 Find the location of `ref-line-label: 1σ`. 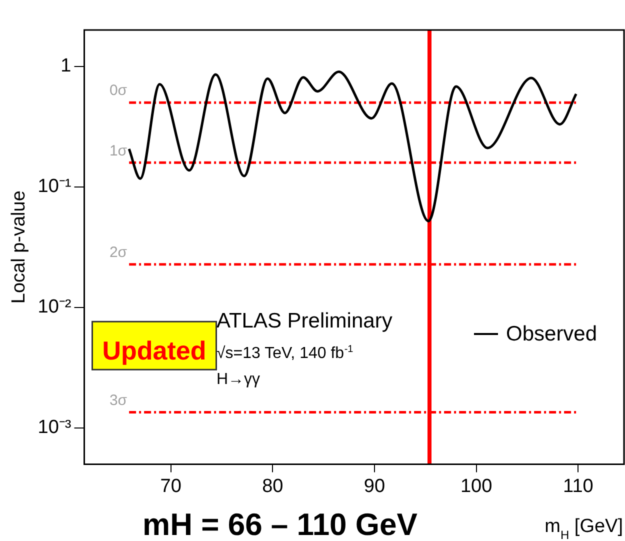

ref-line-label: 1σ is located at coordinates (118, 151).